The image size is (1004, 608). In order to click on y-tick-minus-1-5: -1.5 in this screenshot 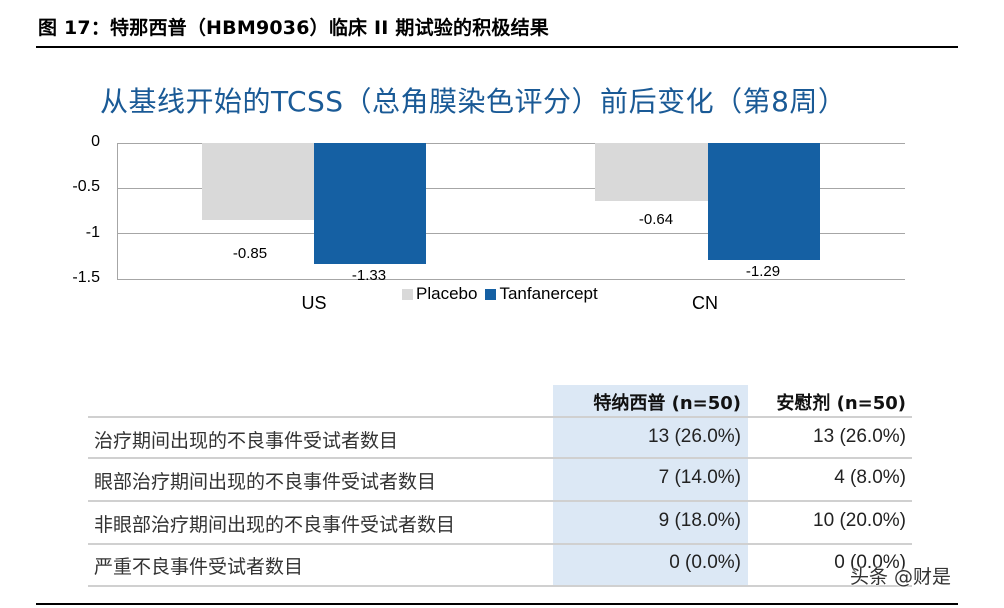, I will do `click(86, 277)`.